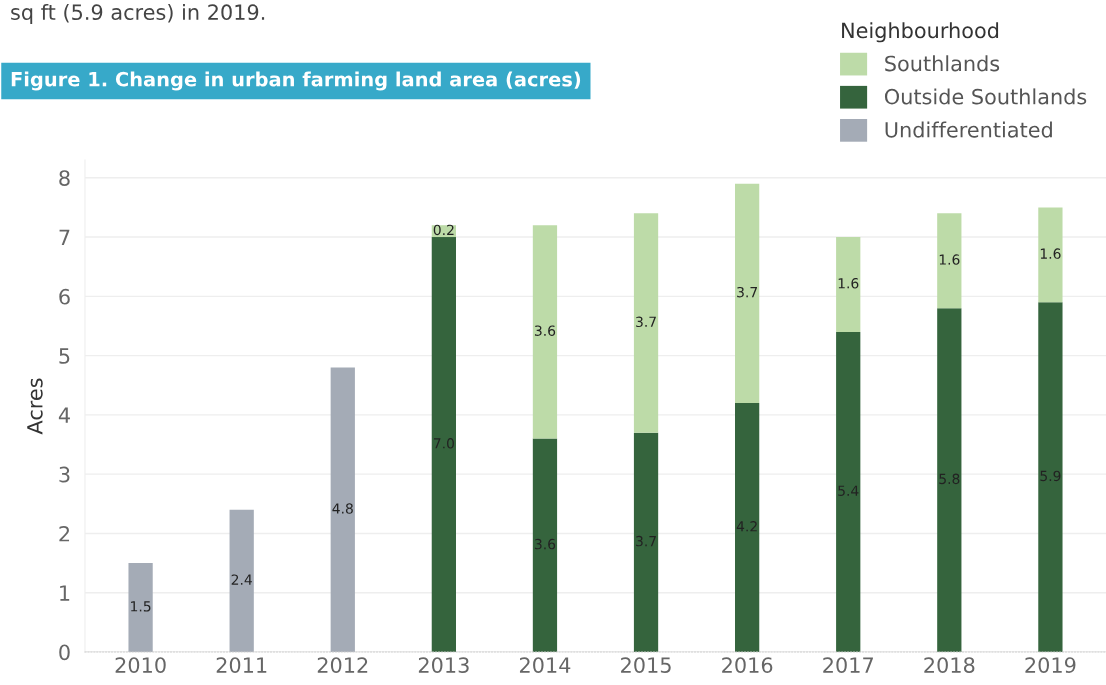 This screenshot has width=1106, height=685. What do you see at coordinates (1050, 665) in the screenshot?
I see `x-tick-label: 2019` at bounding box center [1050, 665].